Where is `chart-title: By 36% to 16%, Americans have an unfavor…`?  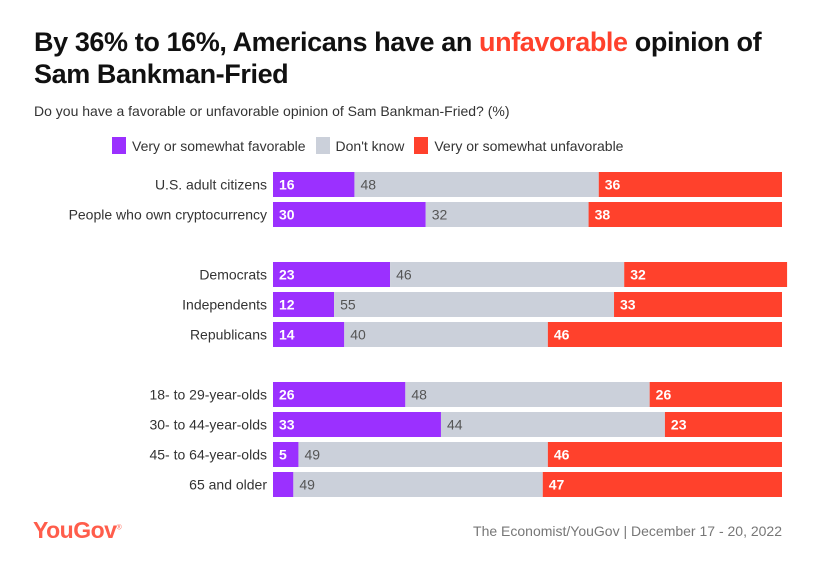
chart-title: By 36% to 16%, Americans have an unfavor… is located at coordinates (424, 58).